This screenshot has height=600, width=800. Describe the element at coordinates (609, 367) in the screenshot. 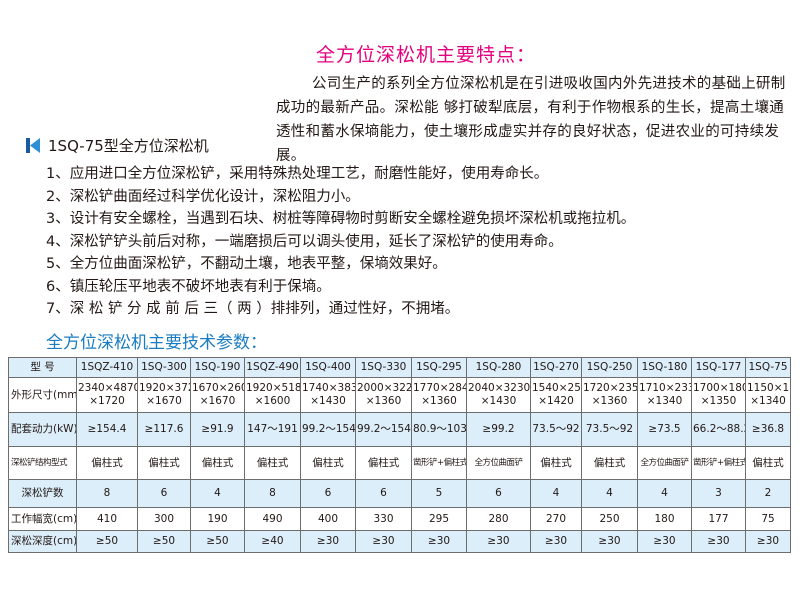

I see `table-cell: 1SQ-250` at that location.